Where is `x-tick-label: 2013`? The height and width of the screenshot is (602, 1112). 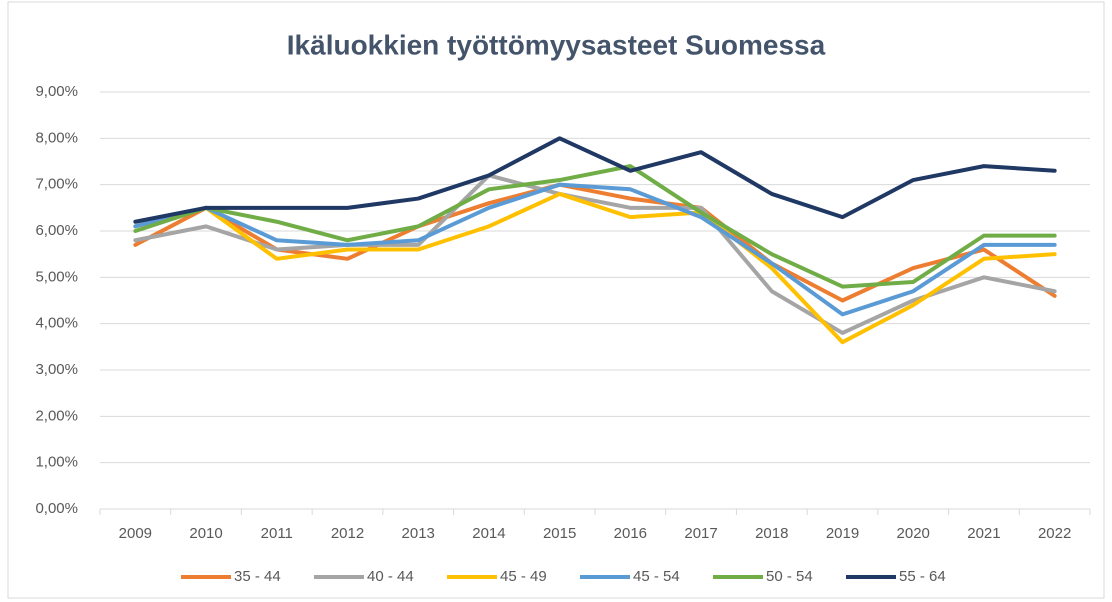 x-tick-label: 2013 is located at coordinates (418, 533).